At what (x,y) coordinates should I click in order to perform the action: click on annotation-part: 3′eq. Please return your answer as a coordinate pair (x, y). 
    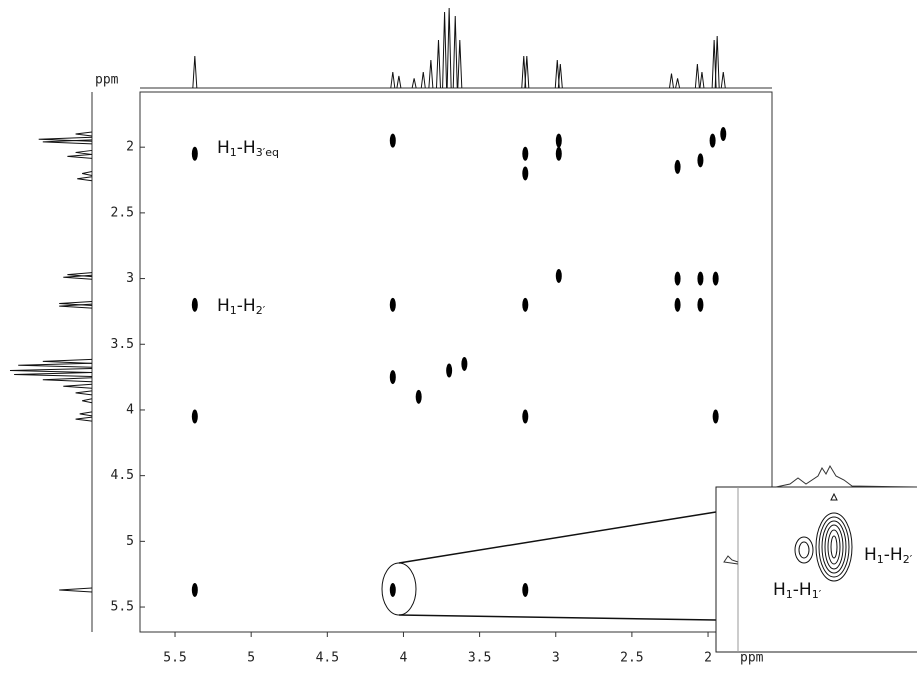
    Looking at the image, I should click on (267, 152).